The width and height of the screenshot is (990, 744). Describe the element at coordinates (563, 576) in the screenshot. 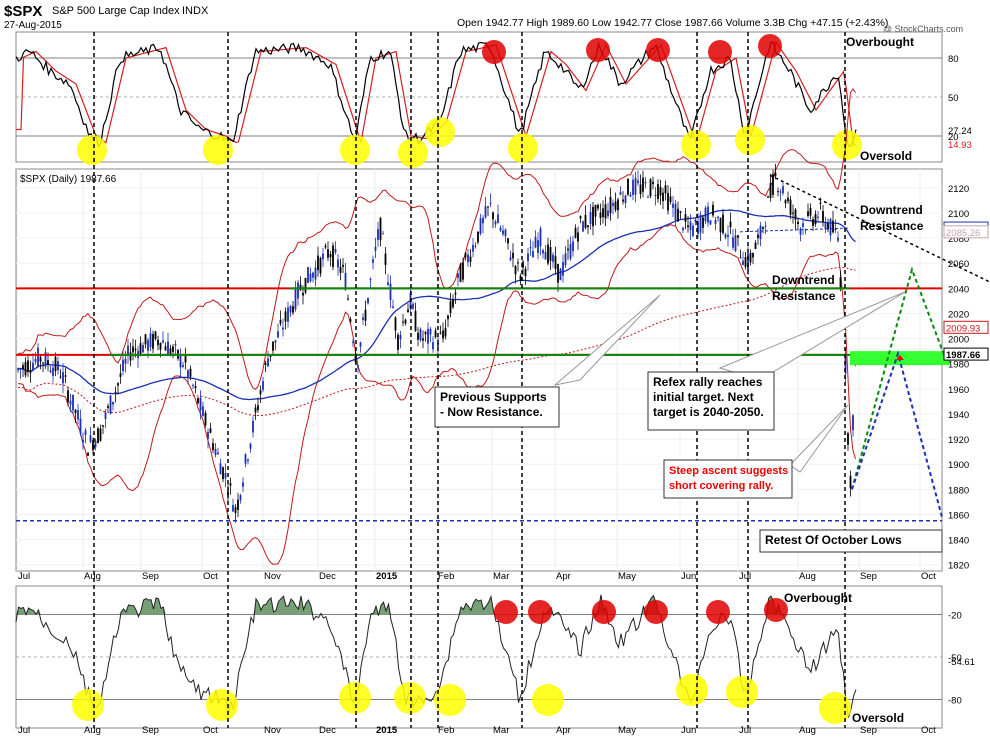

I see `month-label-main: Apr` at that location.